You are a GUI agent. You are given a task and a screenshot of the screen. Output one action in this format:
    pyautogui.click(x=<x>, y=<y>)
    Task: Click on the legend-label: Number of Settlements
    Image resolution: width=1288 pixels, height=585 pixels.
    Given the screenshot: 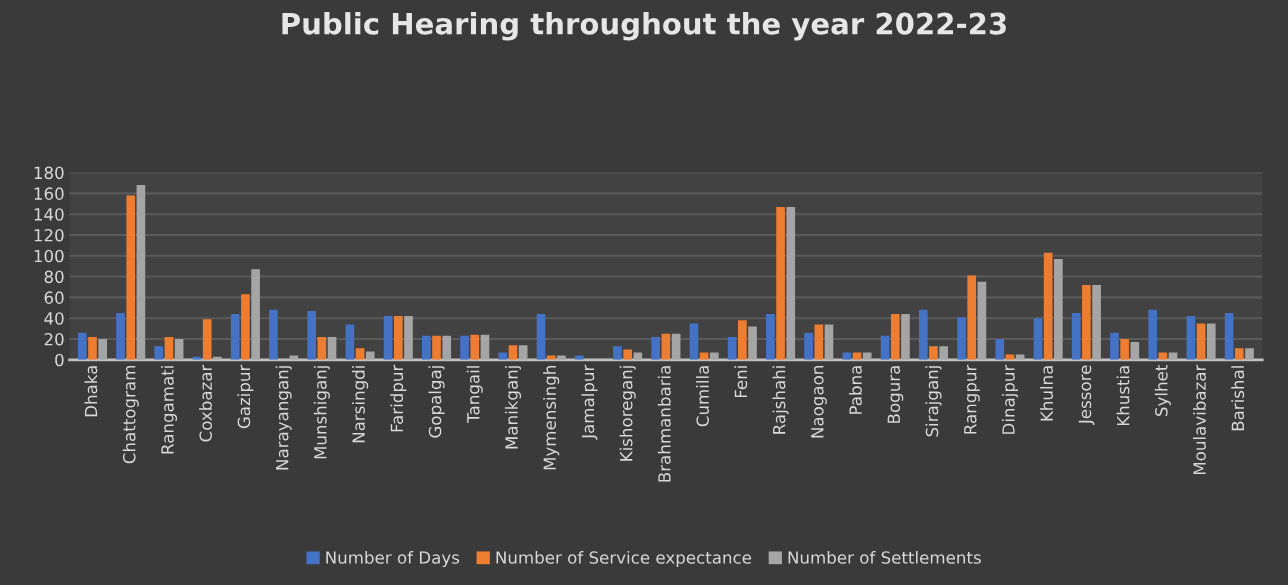 What is the action you would take?
    pyautogui.click(x=884, y=557)
    